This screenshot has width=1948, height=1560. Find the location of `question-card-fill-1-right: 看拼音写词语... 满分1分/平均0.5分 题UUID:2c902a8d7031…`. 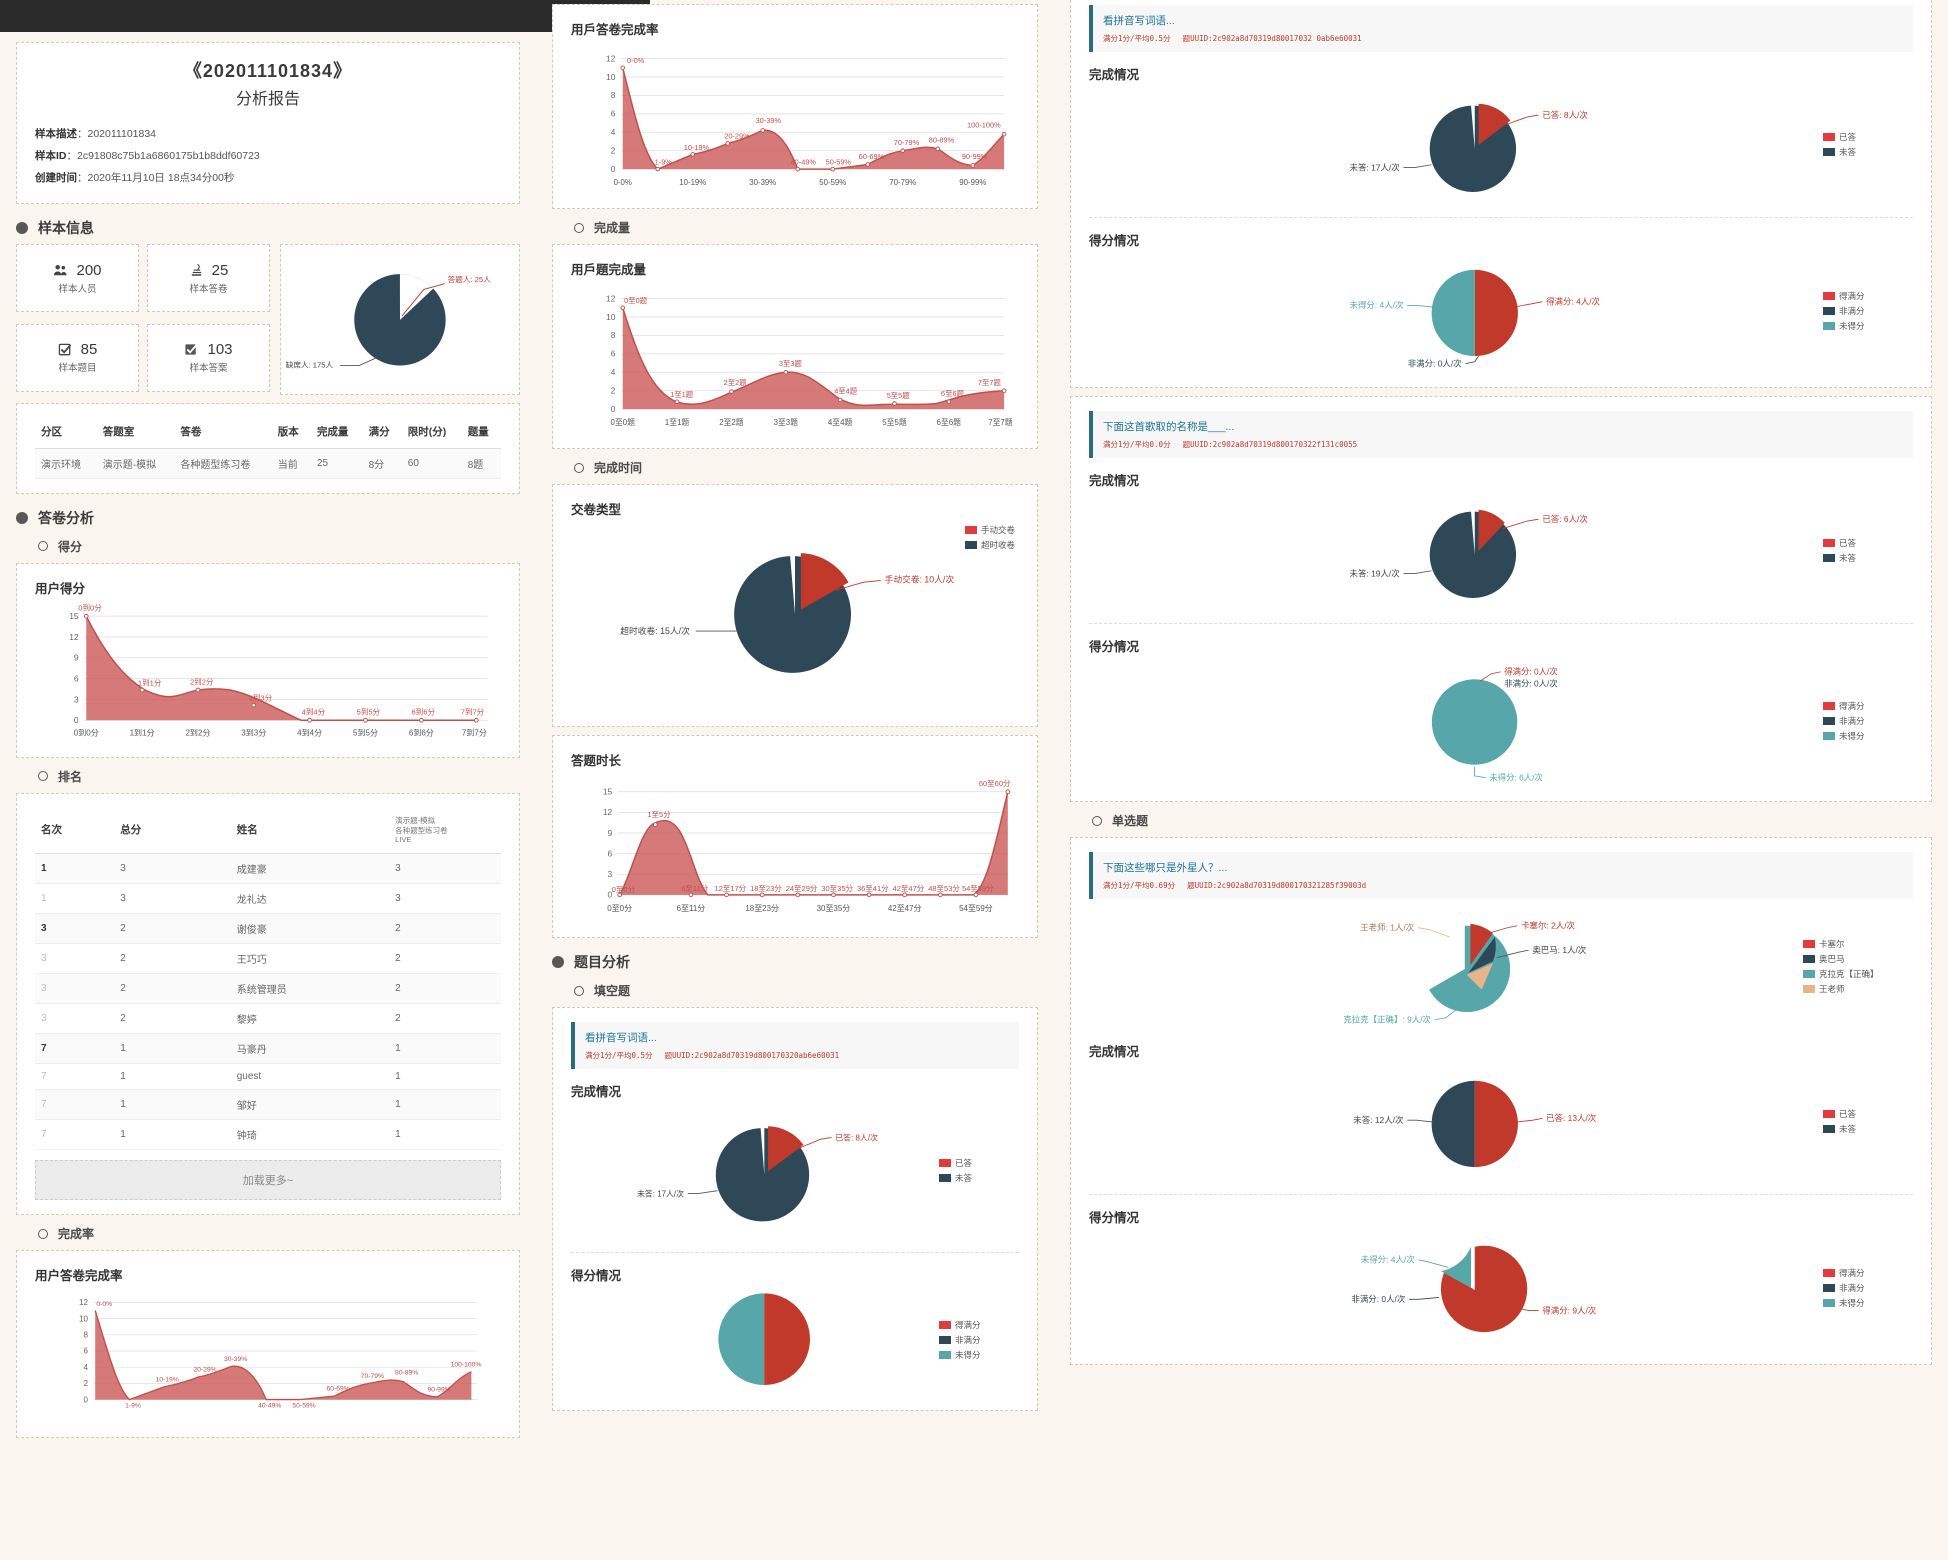

question-card-fill-1-right: 看拼音写词语... 满分1分/平均0.5分 题UUID:2c902a8d7031… is located at coordinates (1501, 194).